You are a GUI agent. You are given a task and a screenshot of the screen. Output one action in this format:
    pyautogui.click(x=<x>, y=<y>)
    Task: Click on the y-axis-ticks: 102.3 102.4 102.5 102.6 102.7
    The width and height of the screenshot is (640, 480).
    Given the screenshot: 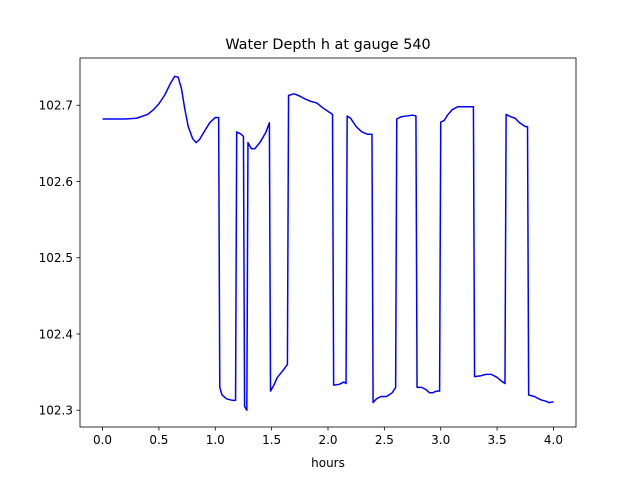 What is the action you would take?
    pyautogui.click(x=59, y=258)
    